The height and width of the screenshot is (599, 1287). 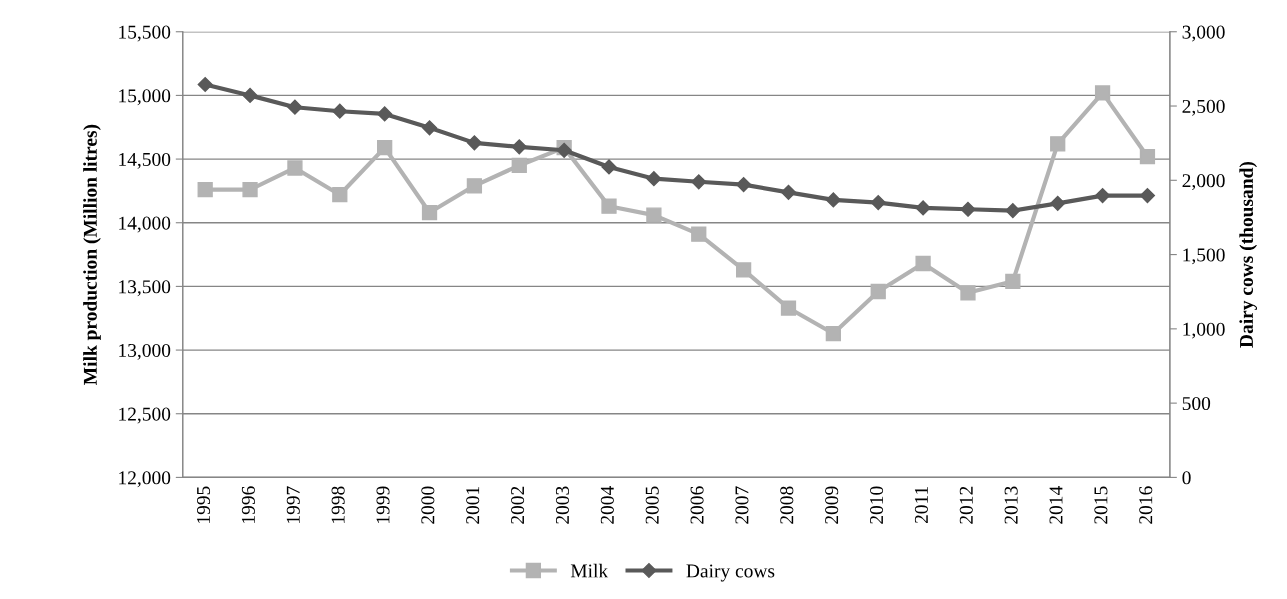 What do you see at coordinates (145, 288) in the screenshot?
I see `y-tick-label: 13,500` at bounding box center [145, 288].